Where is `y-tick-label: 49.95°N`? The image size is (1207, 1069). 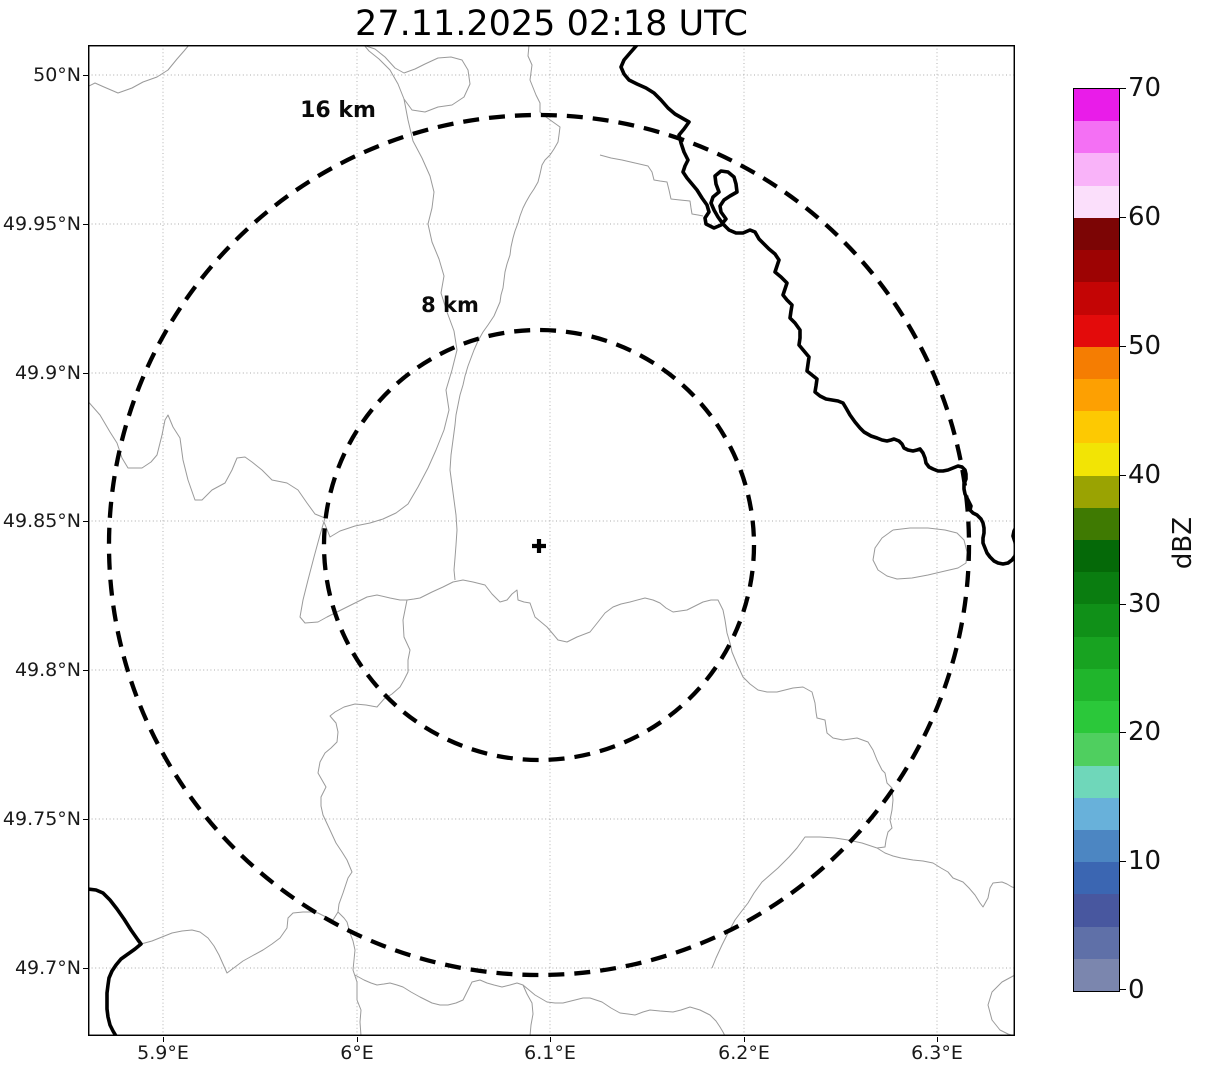
y-tick-label: 49.95°N is located at coordinates (41, 224).